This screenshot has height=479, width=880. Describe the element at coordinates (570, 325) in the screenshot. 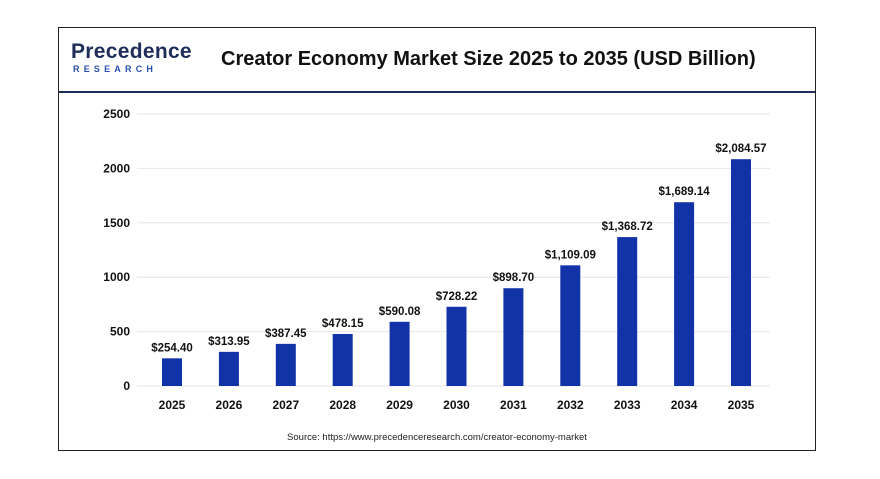

I see `bar-2032` at that location.